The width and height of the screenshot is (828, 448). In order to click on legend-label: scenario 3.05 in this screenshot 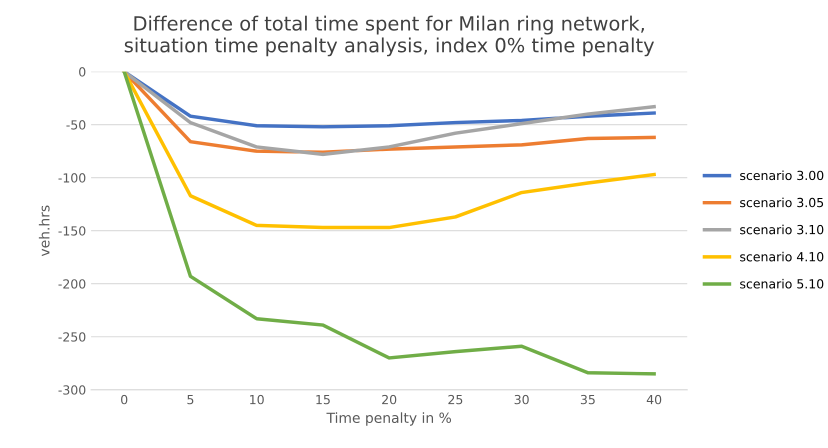, I will do `click(782, 203)`.